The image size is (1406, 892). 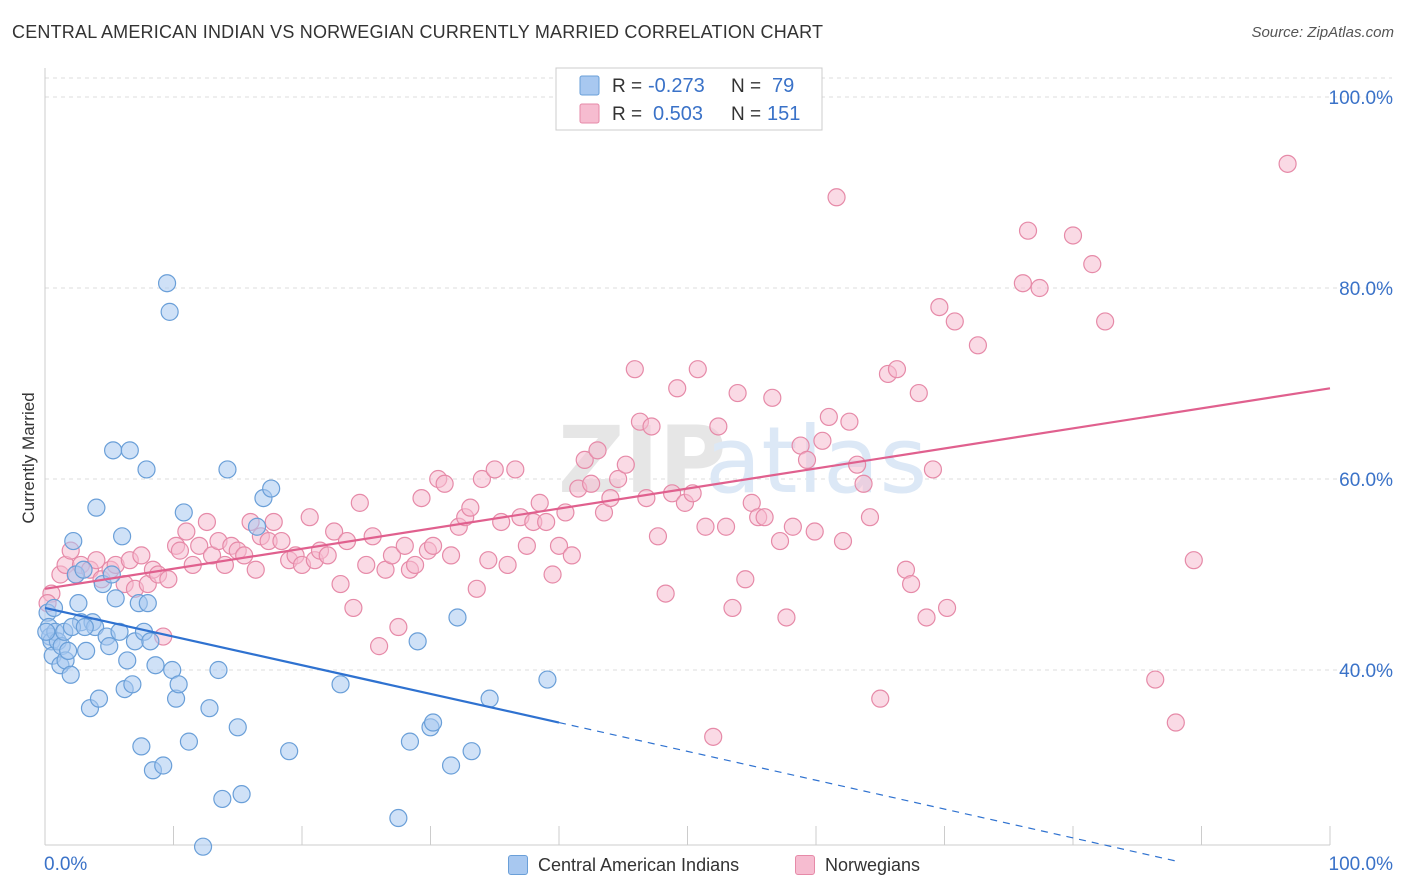 I want to click on y-tick-label: 100.0%, so click(x=1361, y=98).